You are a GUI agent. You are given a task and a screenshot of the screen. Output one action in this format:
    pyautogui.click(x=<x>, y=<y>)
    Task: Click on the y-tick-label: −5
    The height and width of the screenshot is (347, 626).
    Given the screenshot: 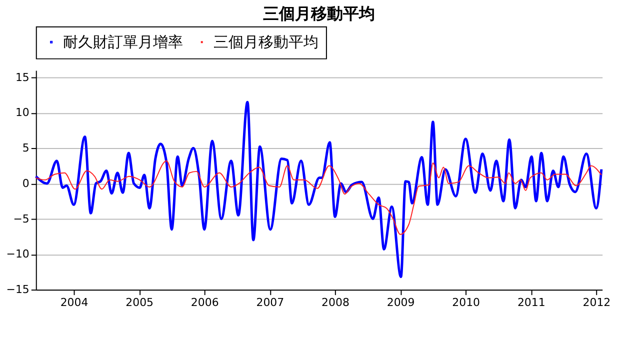 What is the action you would take?
    pyautogui.click(x=21, y=219)
    